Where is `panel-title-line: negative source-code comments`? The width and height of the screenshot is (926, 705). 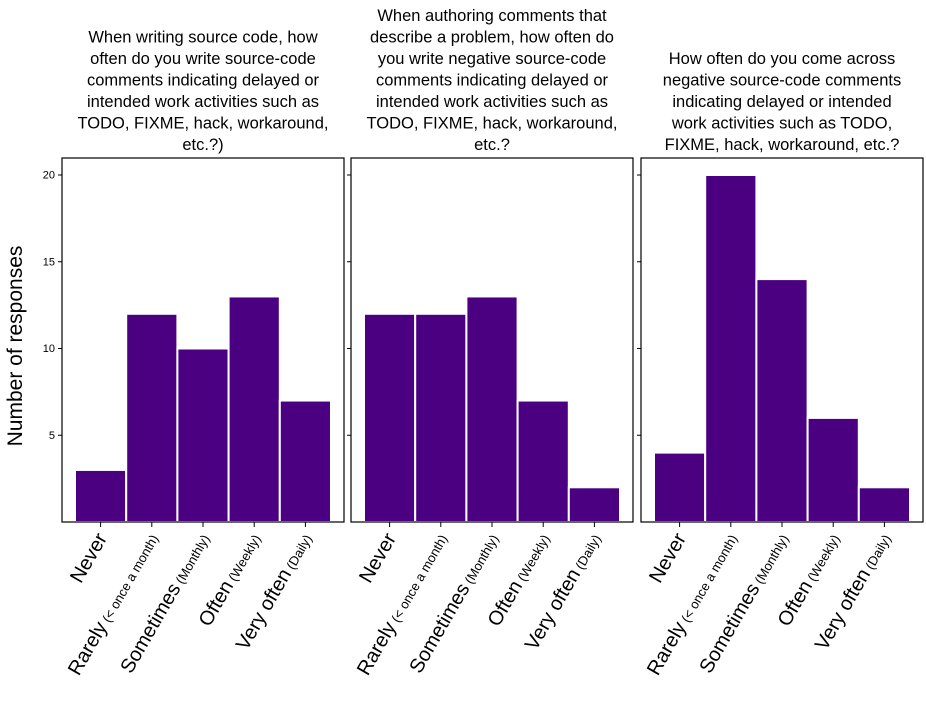
panel-title-line: negative source-code comments is located at coordinates (782, 81).